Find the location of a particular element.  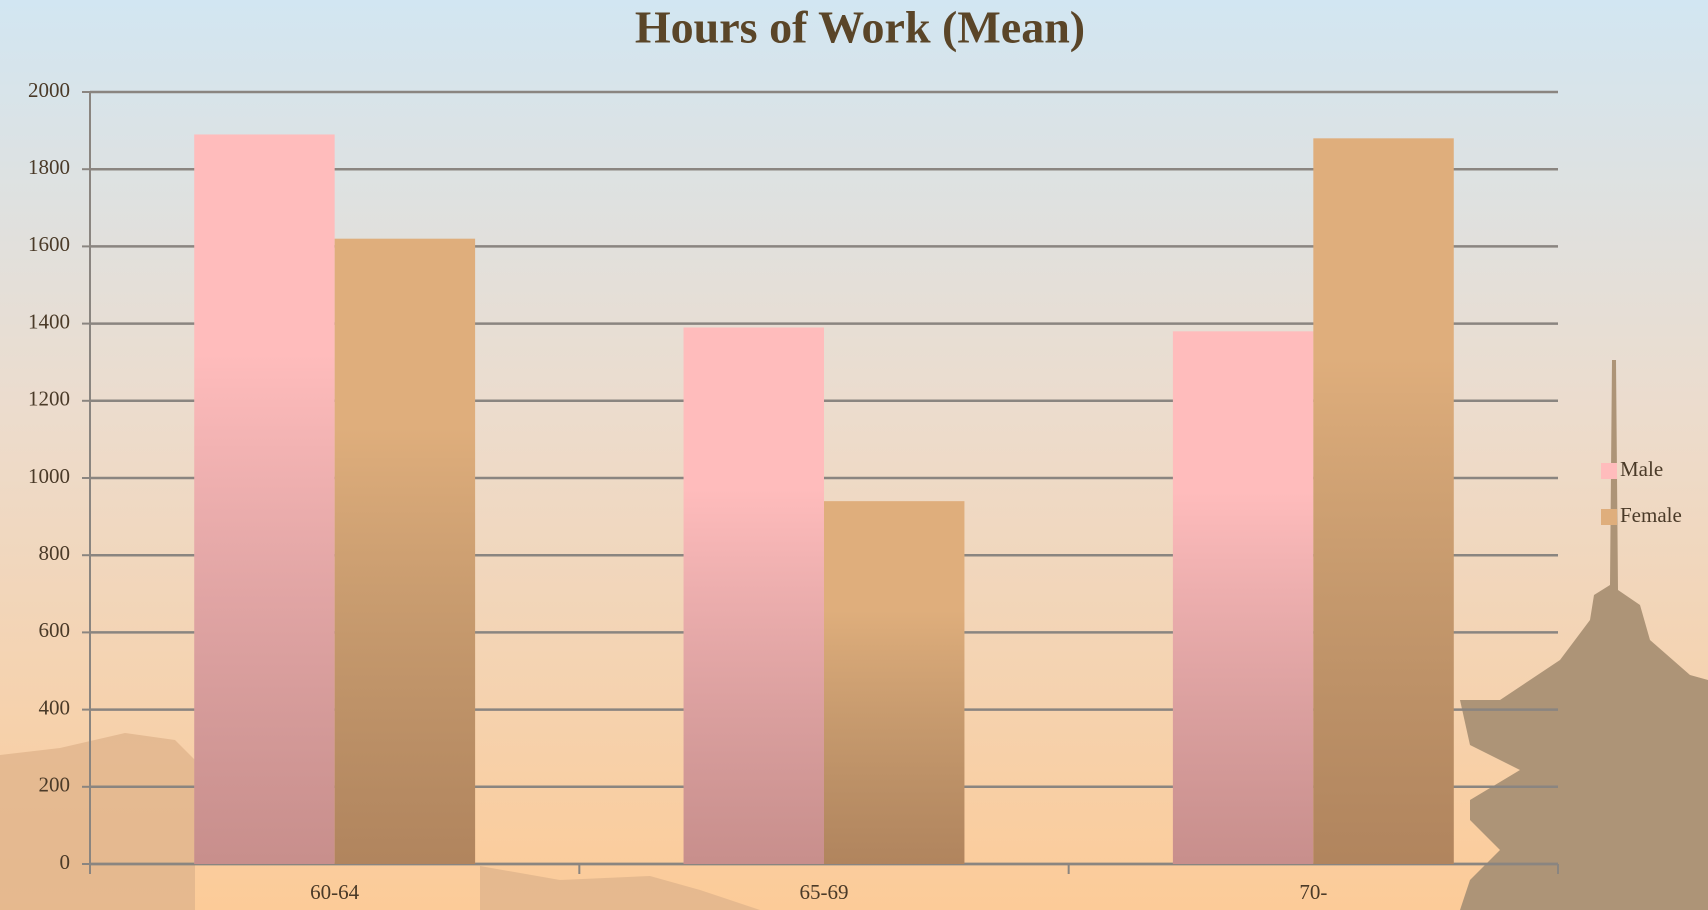

y-tick-label: 1200 is located at coordinates (49, 399).